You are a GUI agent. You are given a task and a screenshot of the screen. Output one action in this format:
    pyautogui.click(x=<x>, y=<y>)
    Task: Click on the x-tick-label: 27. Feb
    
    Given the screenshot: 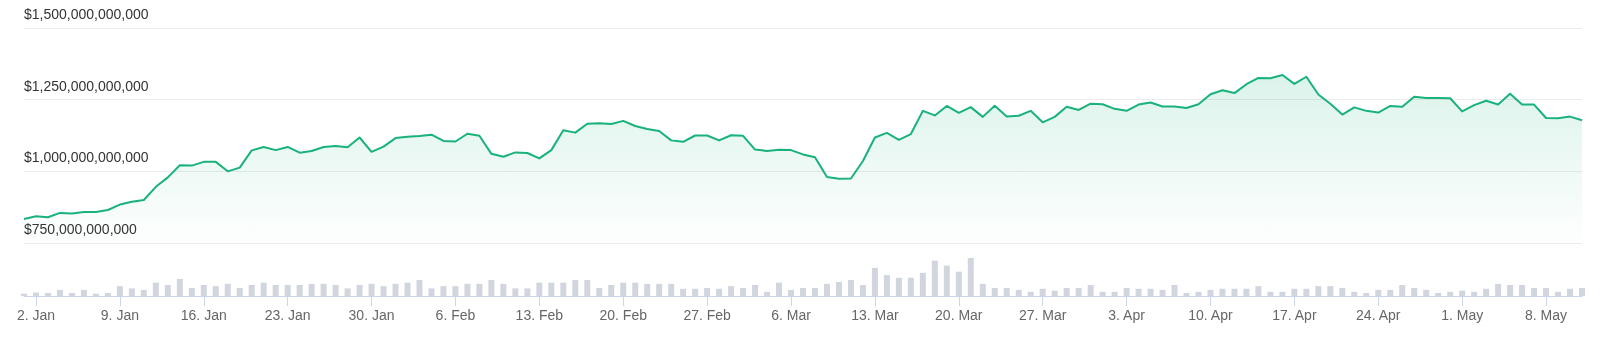 What is the action you would take?
    pyautogui.click(x=707, y=315)
    